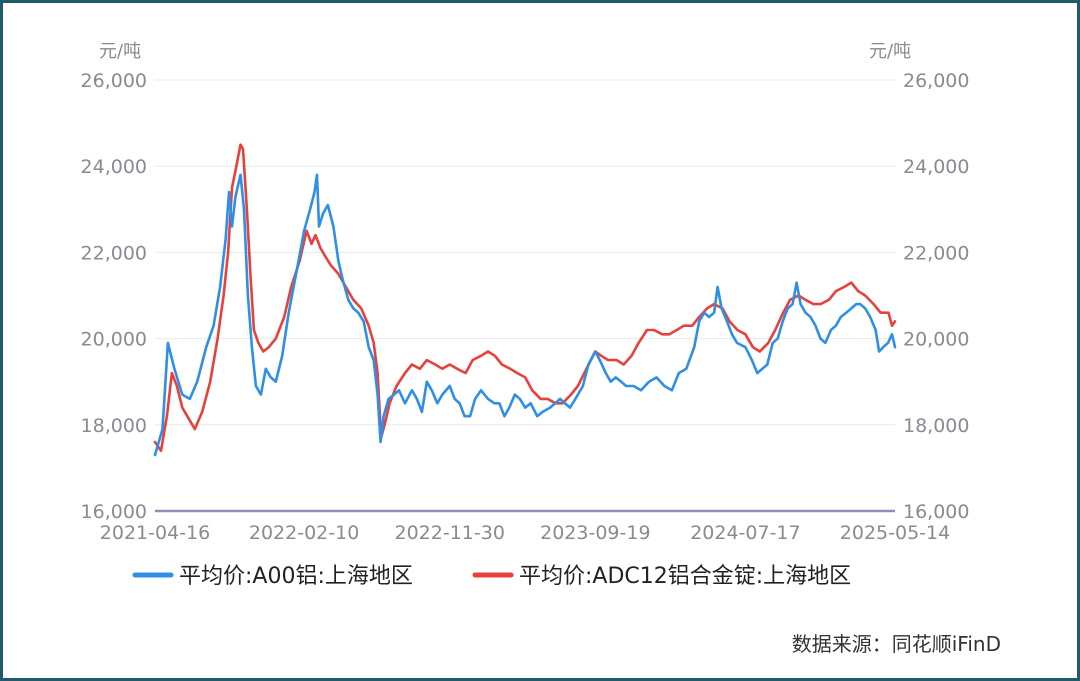  I want to click on y-axis-right: 16,000 18,000 20,000 22,000 24,000 26,000, so click(936, 296).